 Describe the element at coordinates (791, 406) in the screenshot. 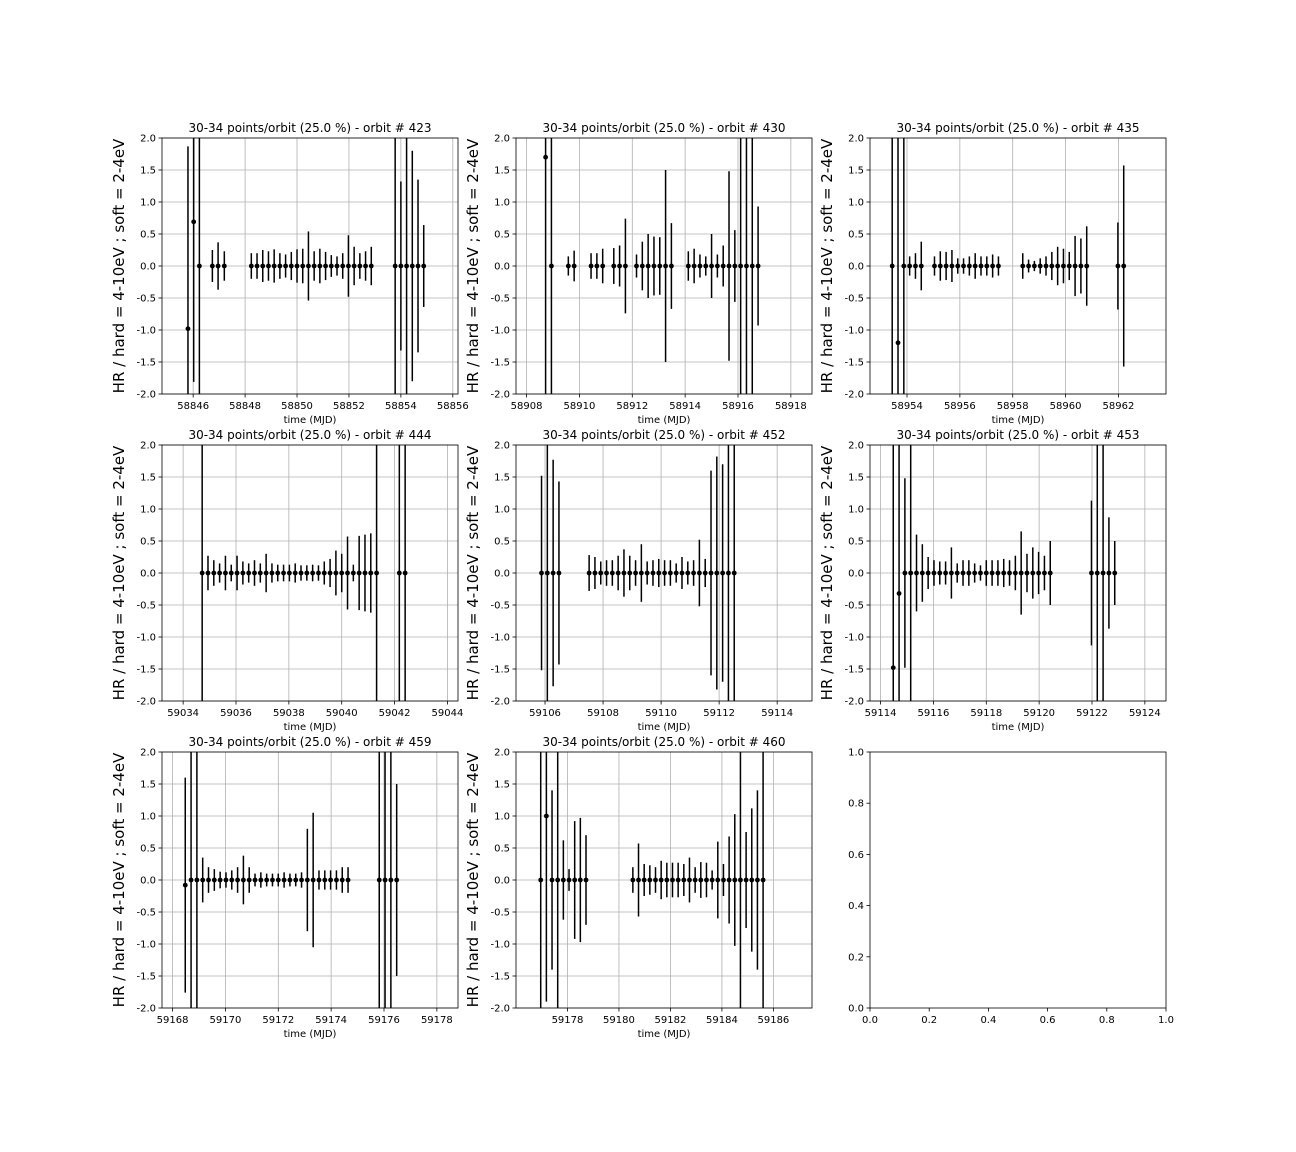

I see `x-tick-label: 58918` at that location.